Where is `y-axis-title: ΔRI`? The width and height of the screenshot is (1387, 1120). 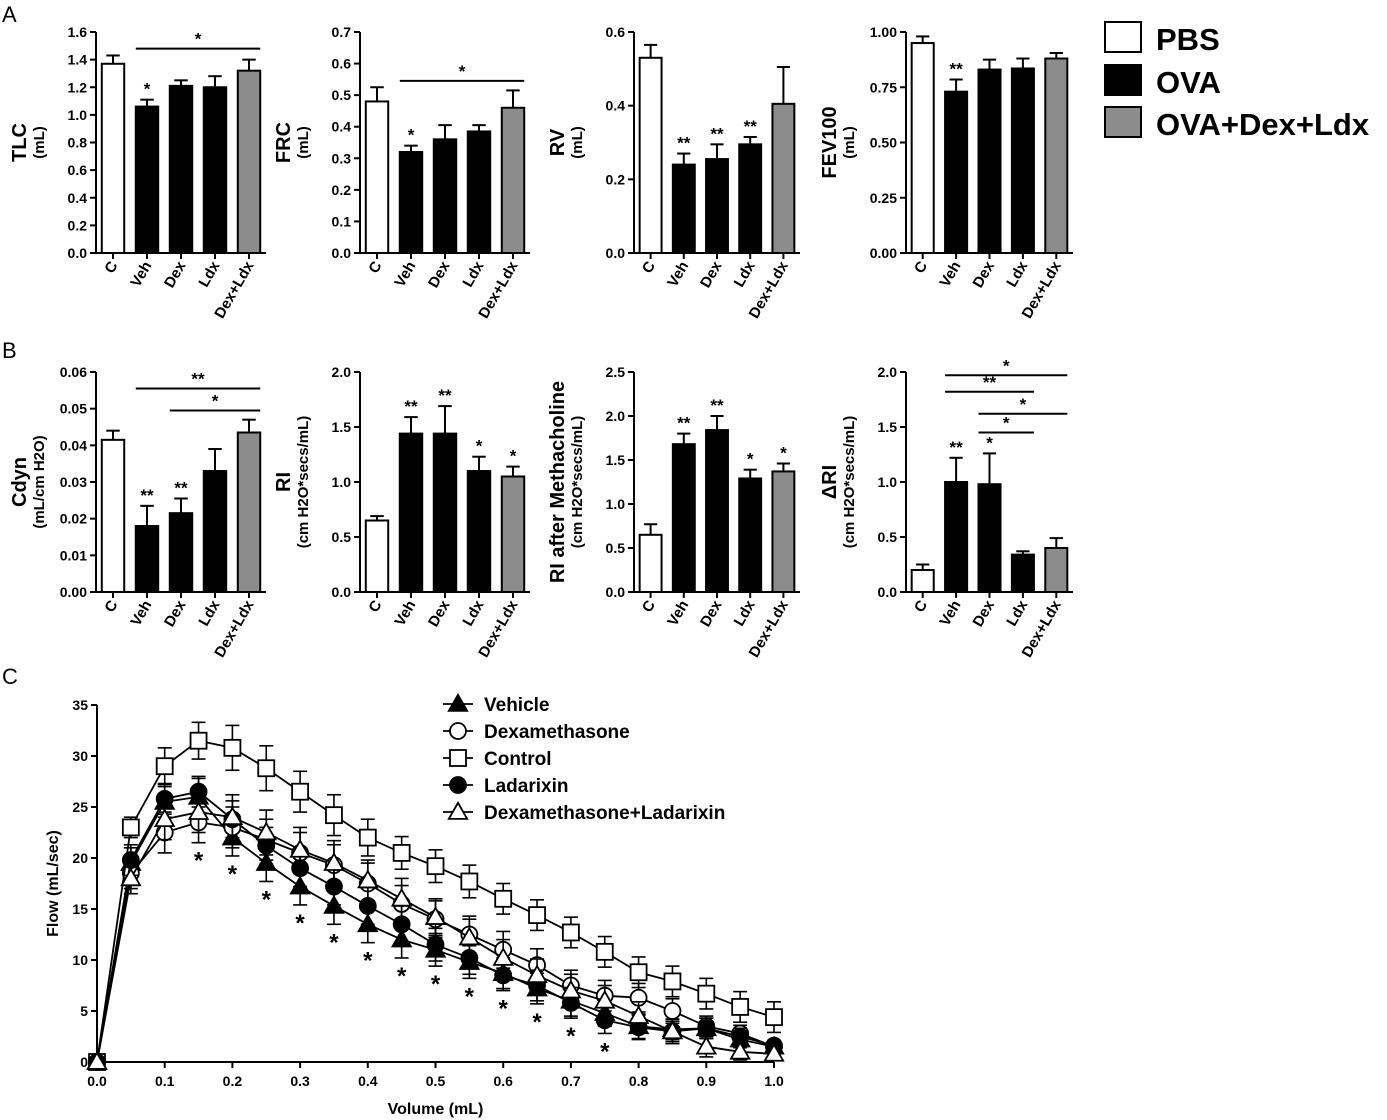 y-axis-title: ΔRI is located at coordinates (830, 482).